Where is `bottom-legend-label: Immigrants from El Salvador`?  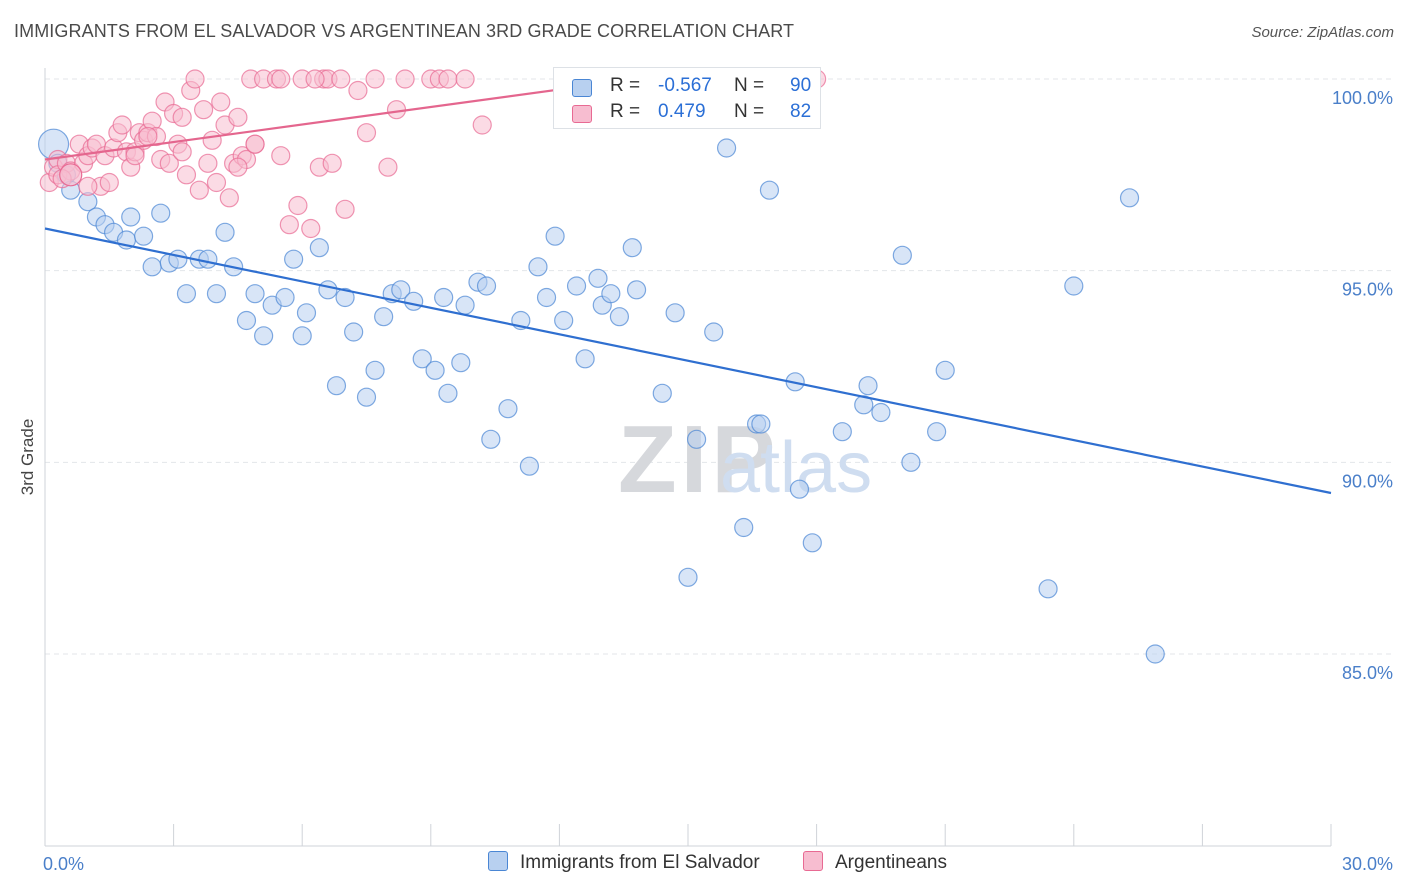
bottom-legend-label: Immigrants from El Salvador is located at coordinates (640, 862).